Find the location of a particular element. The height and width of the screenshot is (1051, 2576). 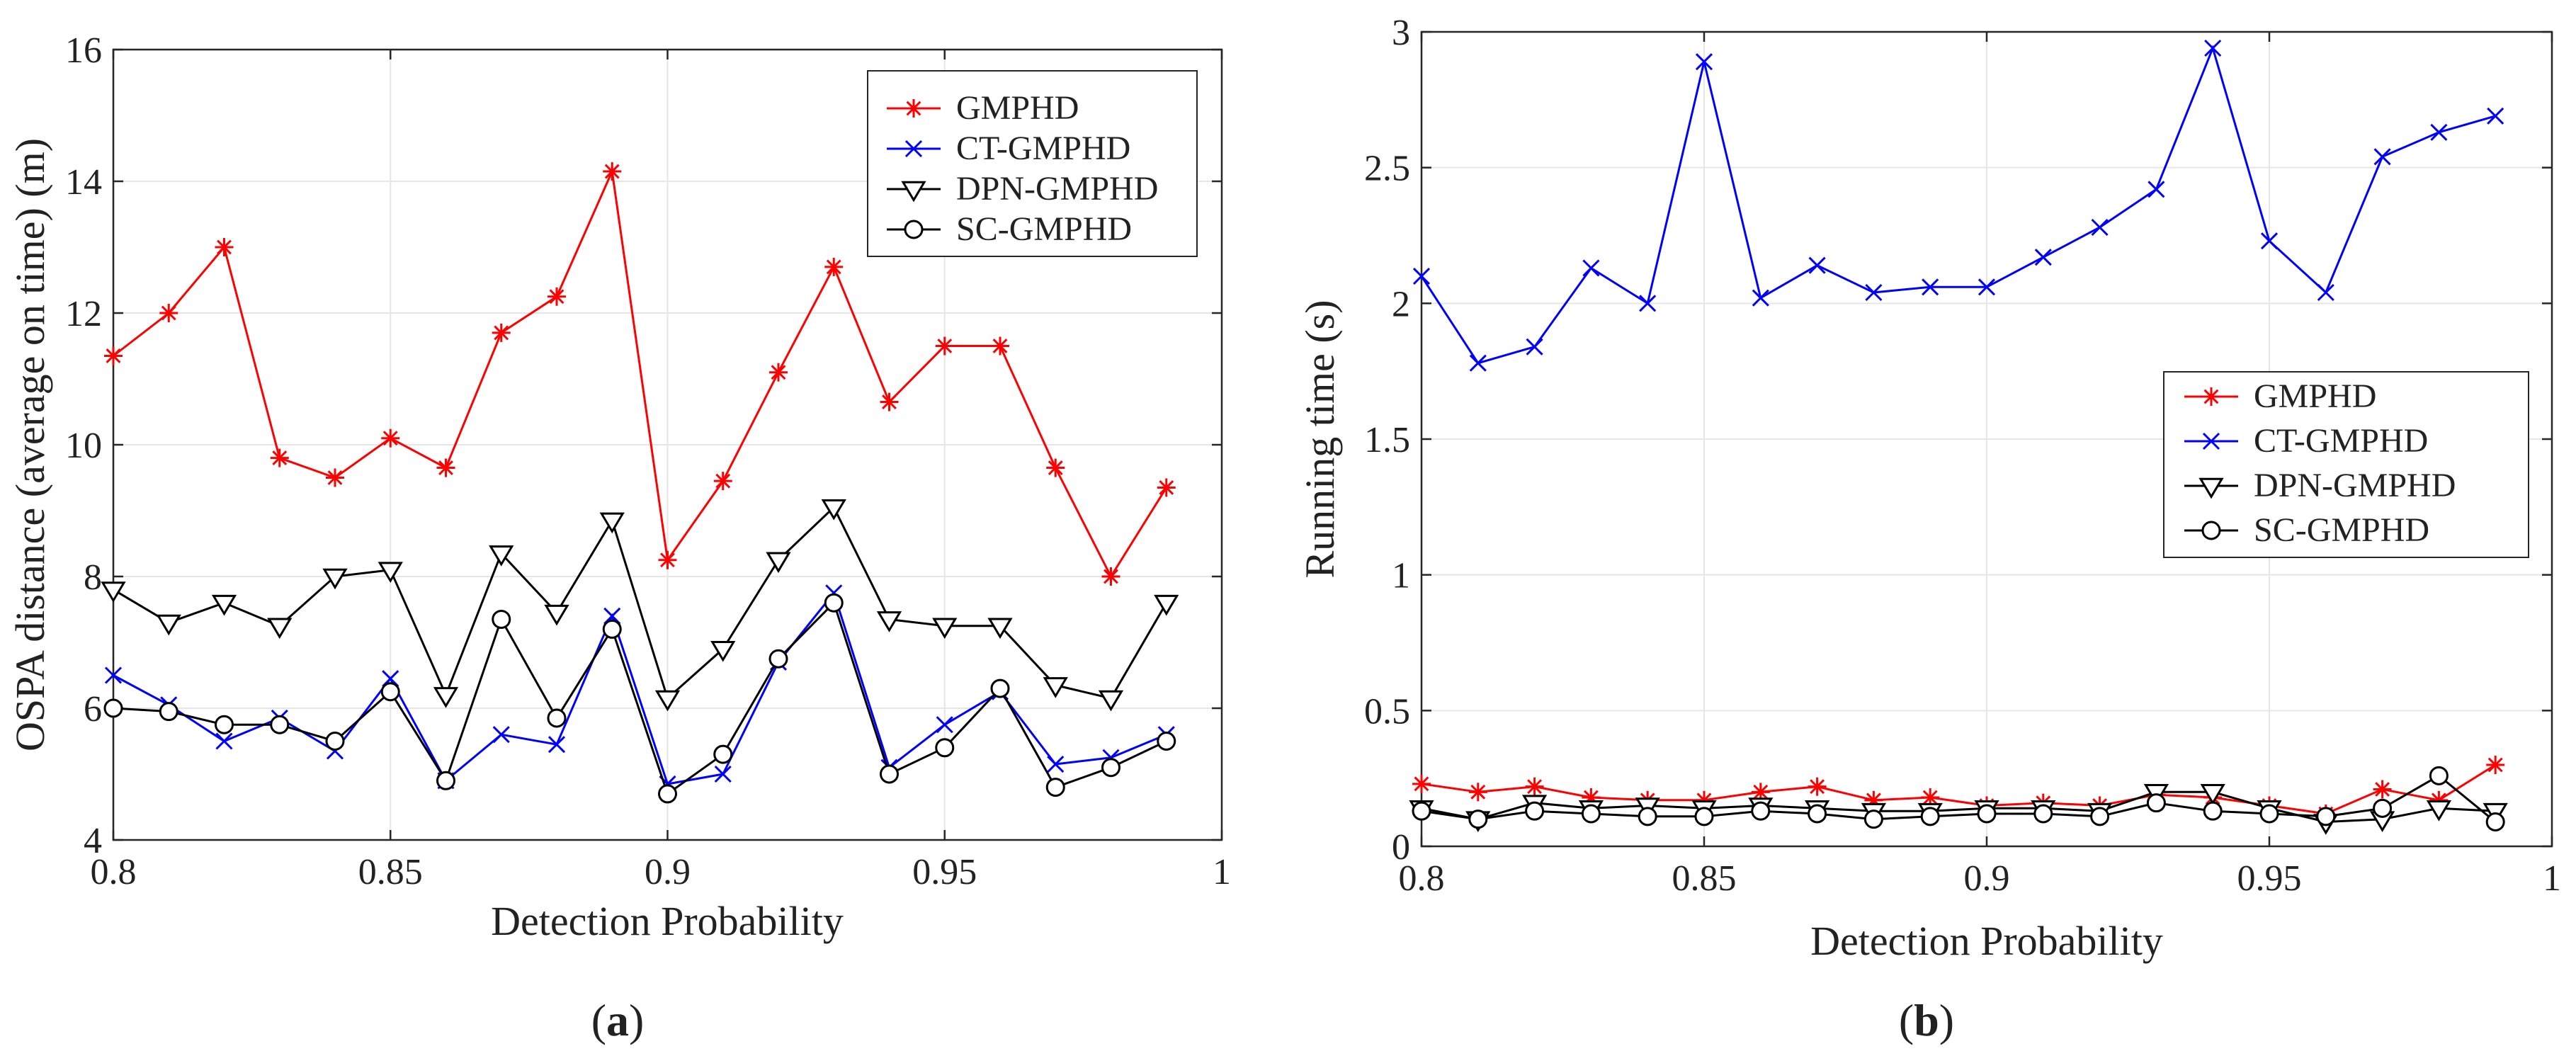

caption-close-b: ) is located at coordinates (1946, 1020).